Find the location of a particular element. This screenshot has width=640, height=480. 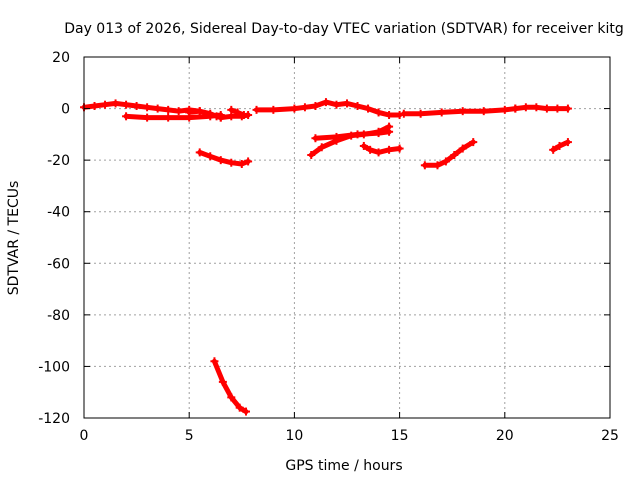

x-tick-label: 25 is located at coordinates (610, 436).